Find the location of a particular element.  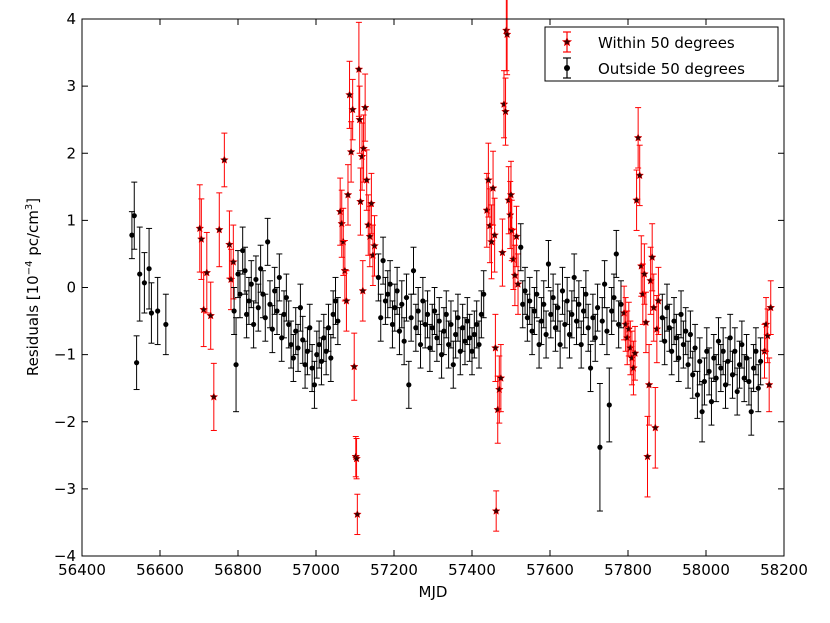

y-axis-label-part2: pc/cm is located at coordinates (33, 235).